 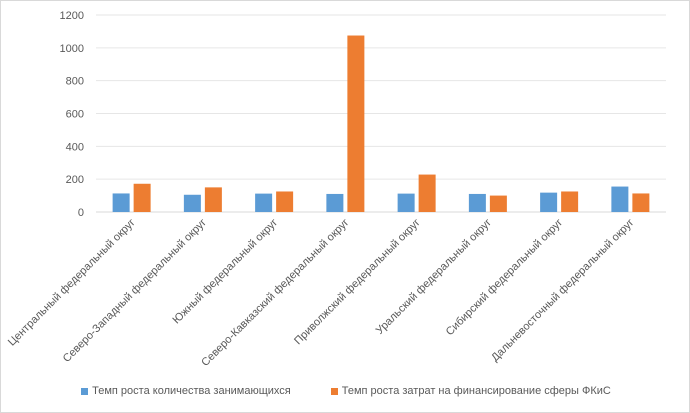 What do you see at coordinates (75, 147) in the screenshot?
I see `y-tick-label: 400` at bounding box center [75, 147].